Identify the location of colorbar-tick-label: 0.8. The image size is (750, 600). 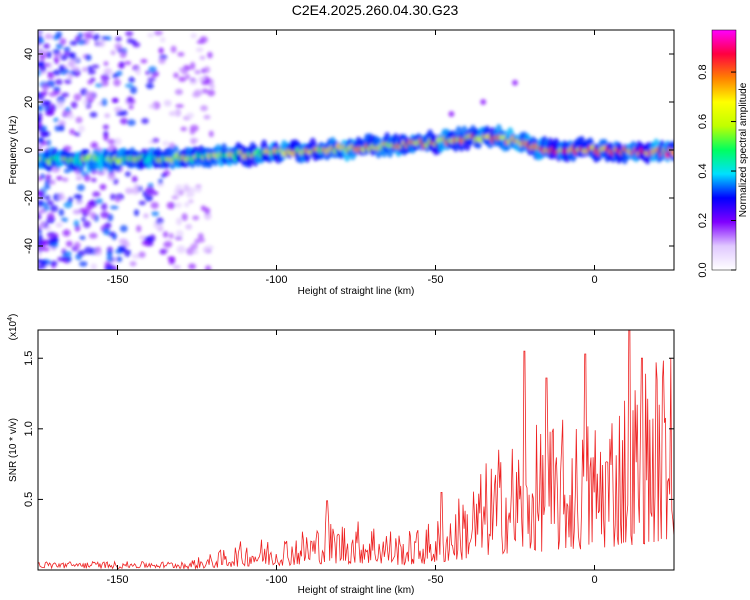
(703, 71).